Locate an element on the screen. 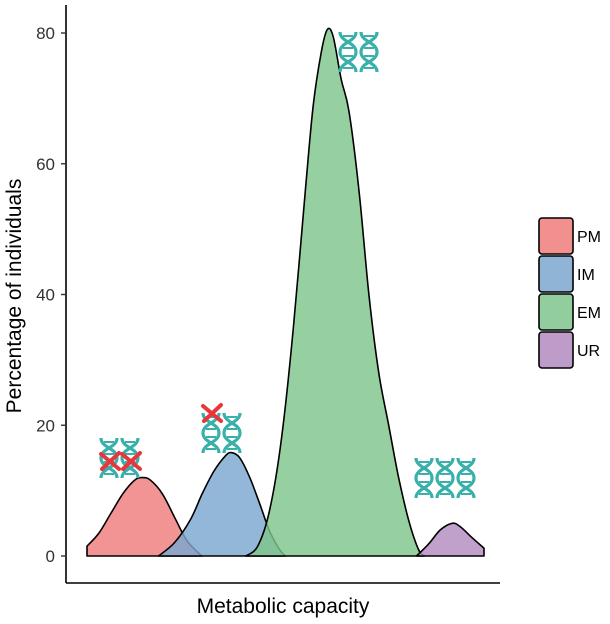  legend-key-pm is located at coordinates (556, 236).